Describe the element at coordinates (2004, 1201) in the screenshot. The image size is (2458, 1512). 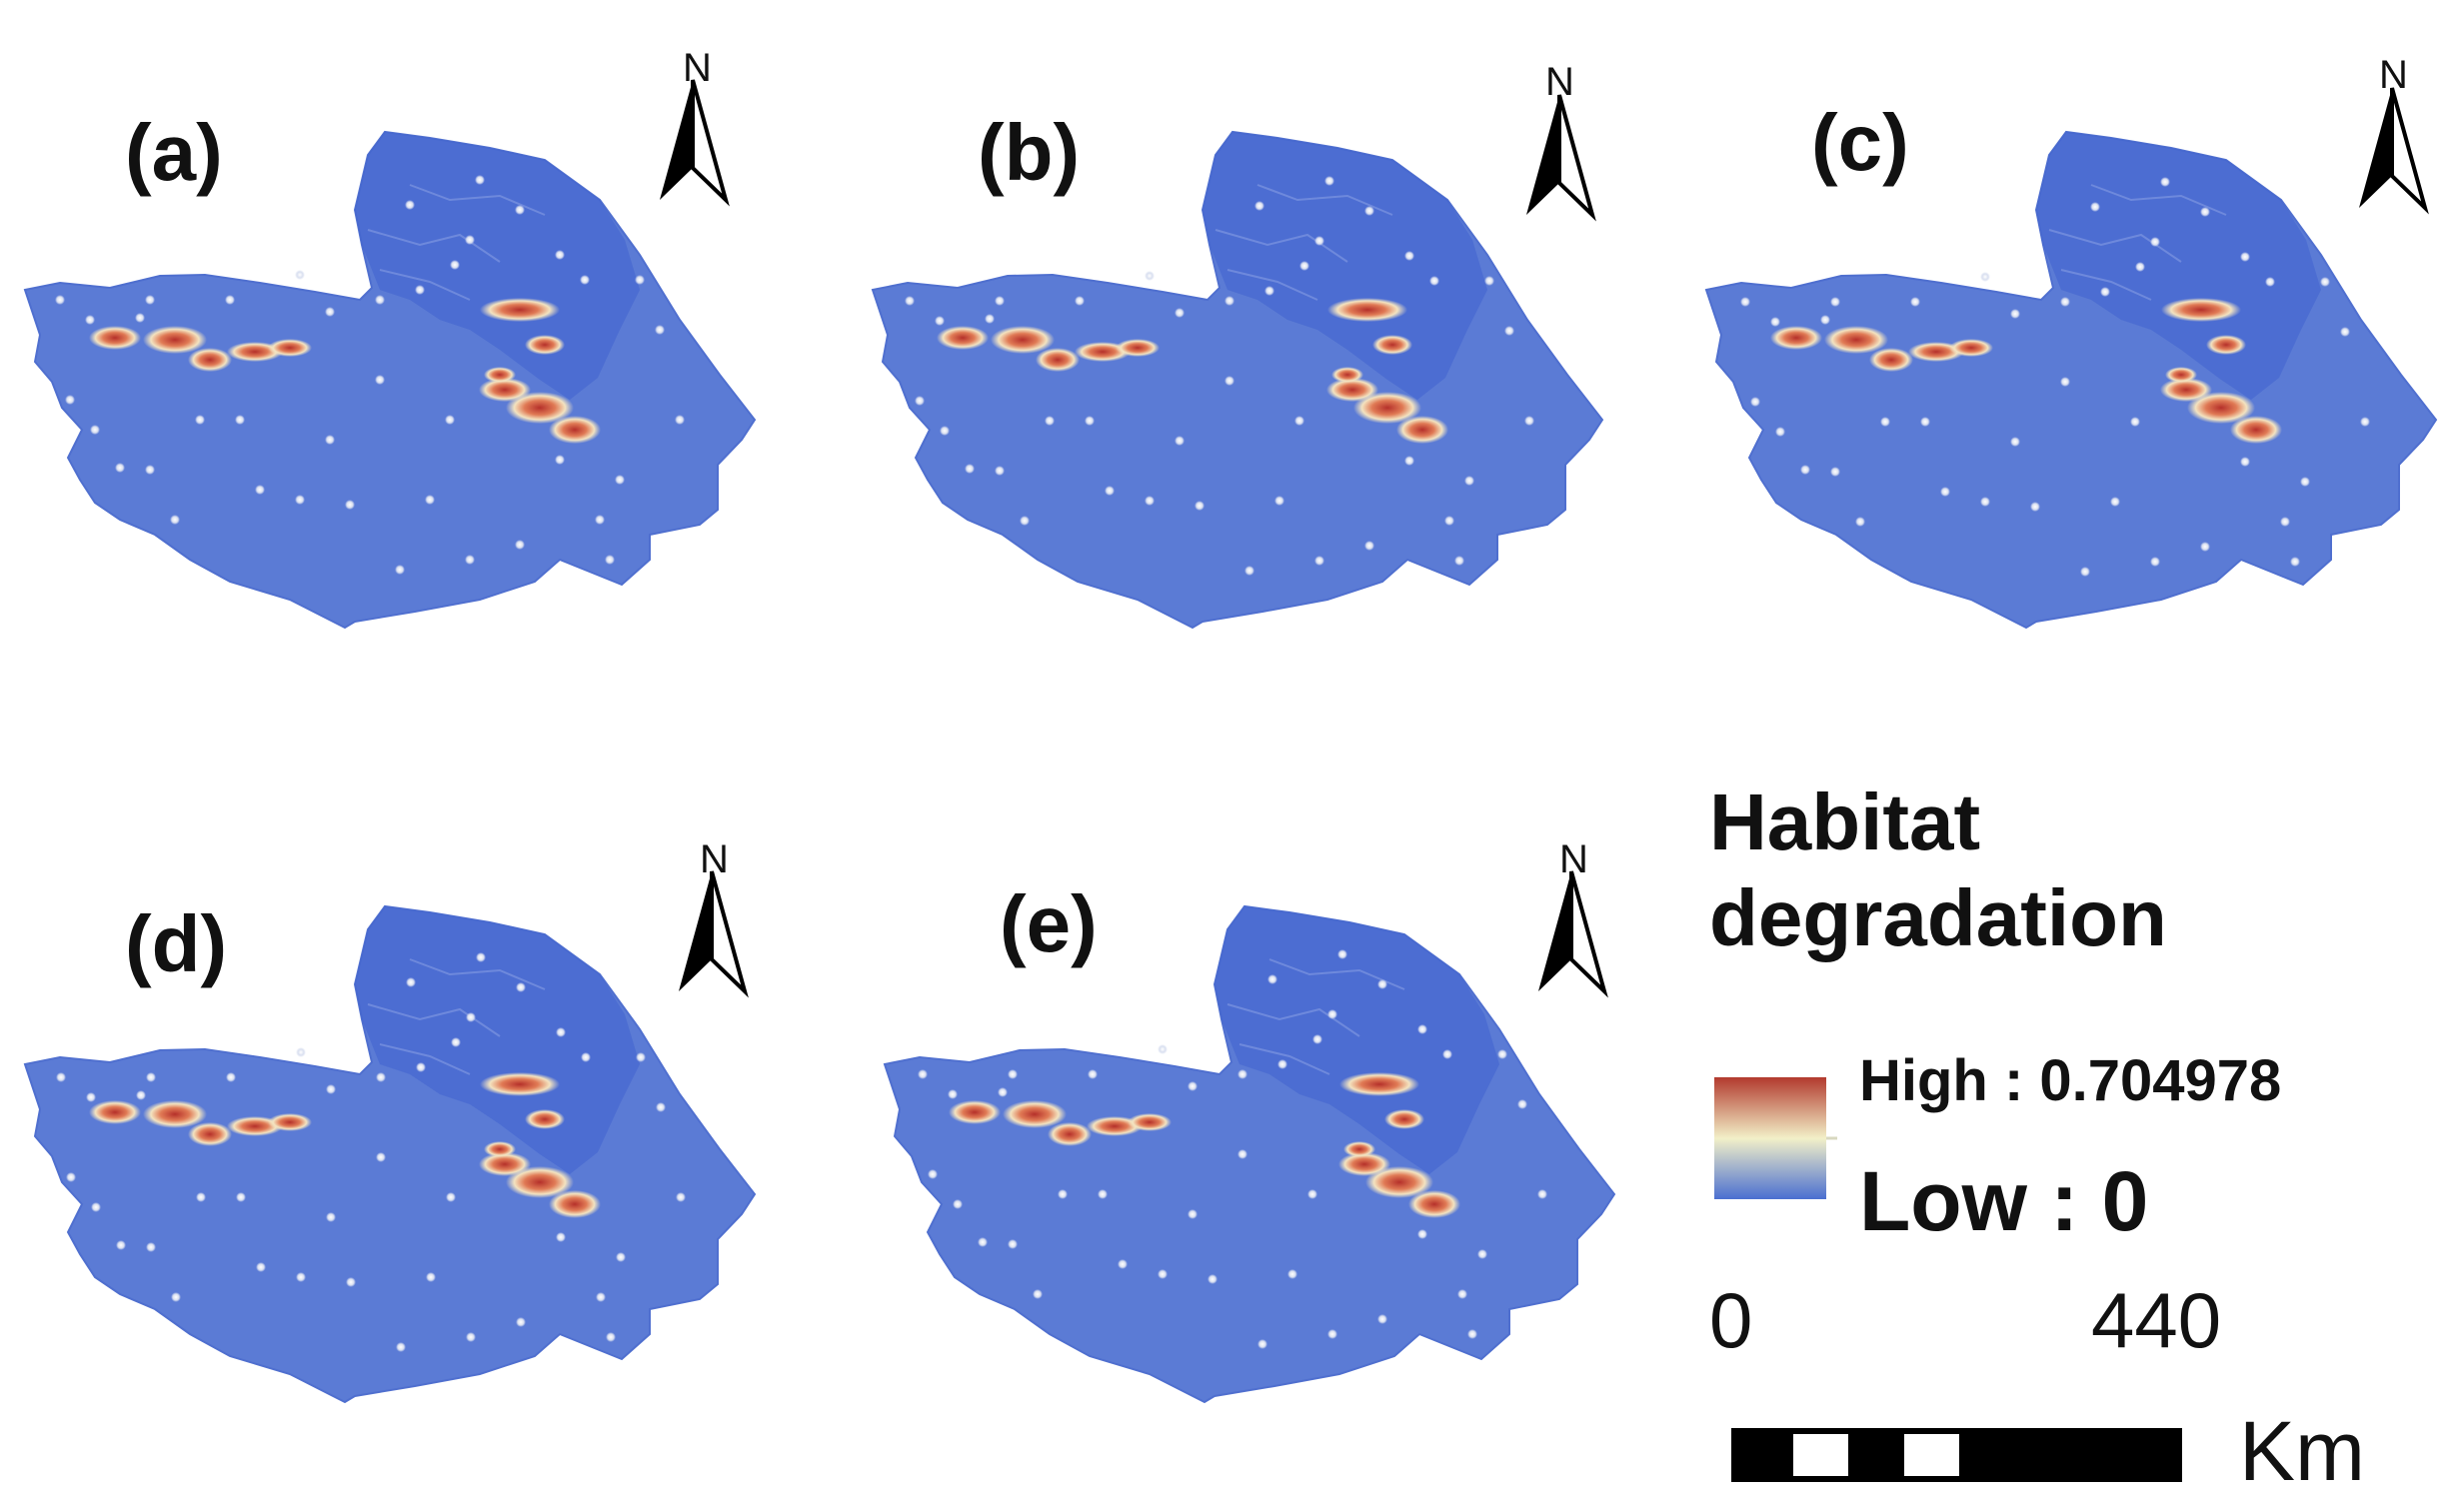
I see `legend-low-label: Low : 0` at that location.